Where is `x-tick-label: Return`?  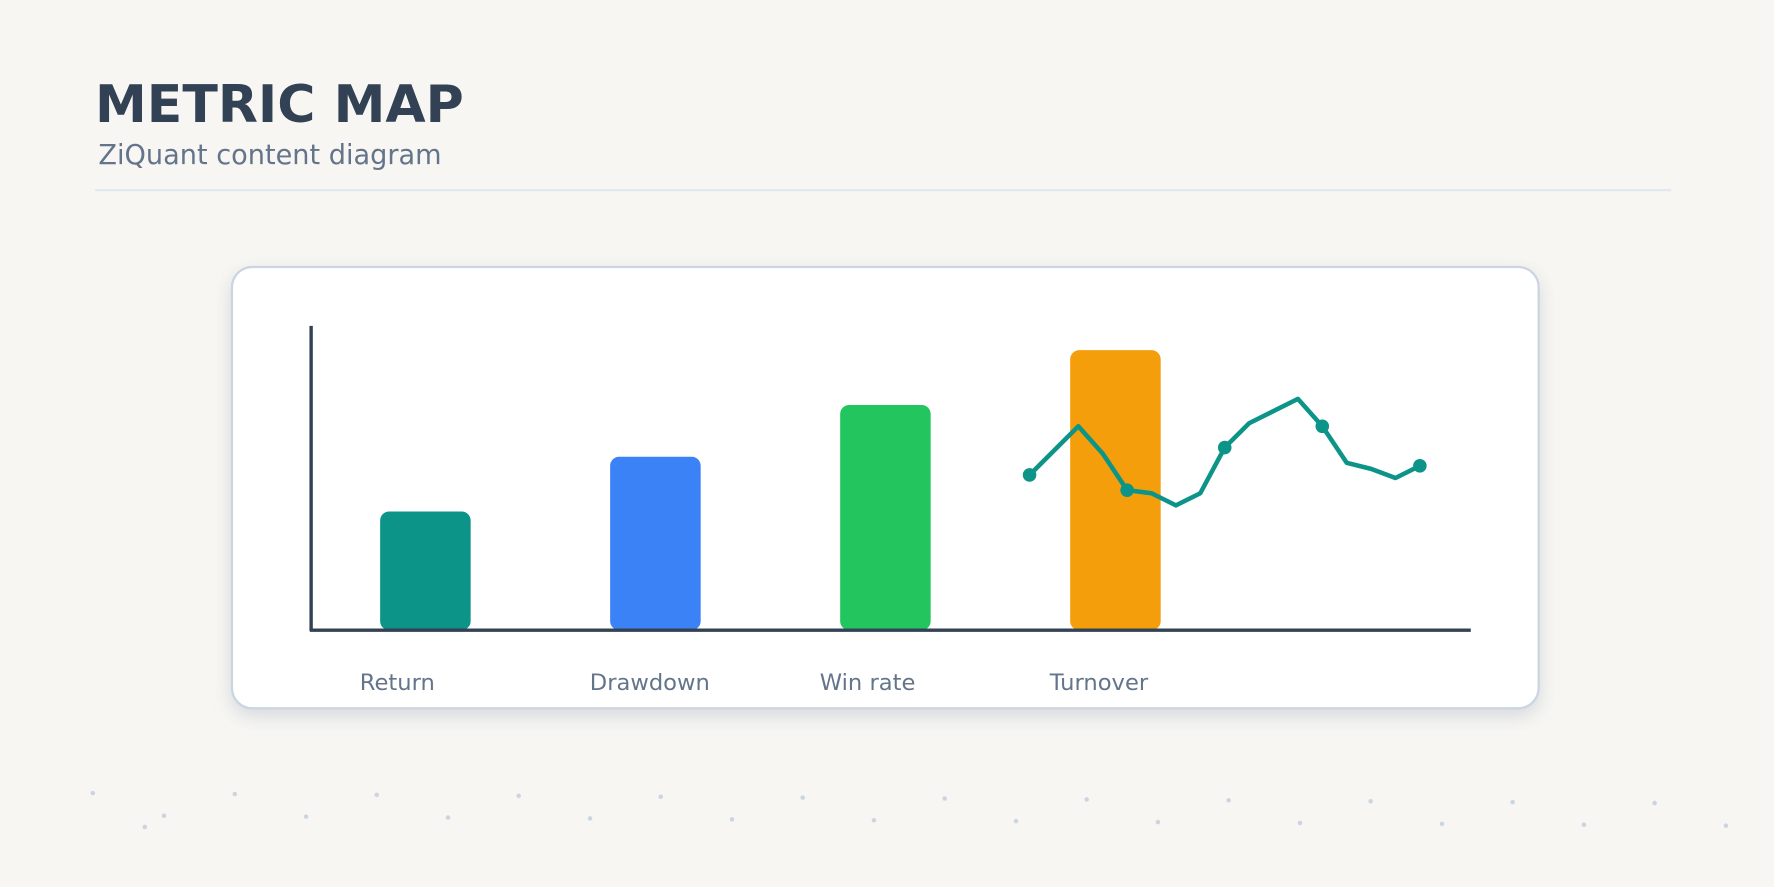 x-tick-label: Return is located at coordinates (397, 683).